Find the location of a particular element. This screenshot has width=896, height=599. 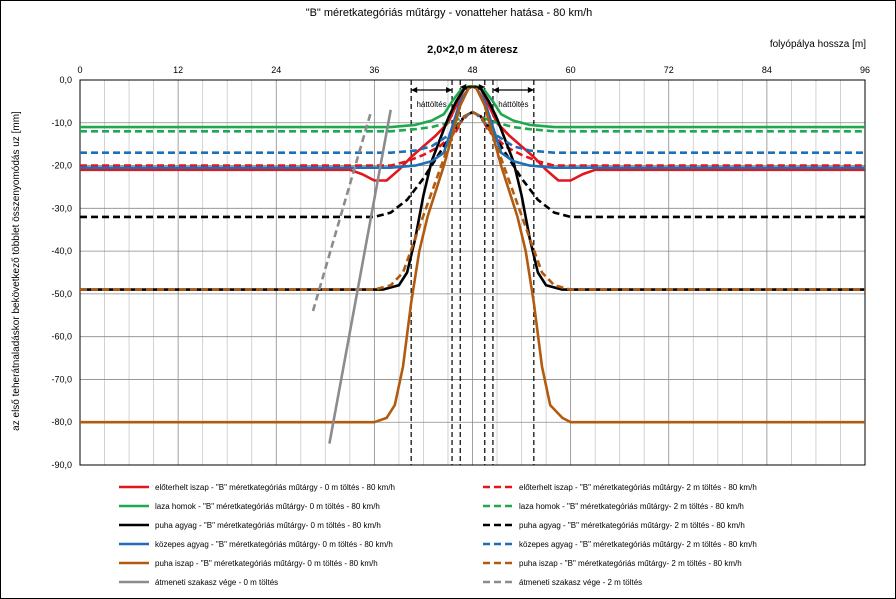

y-tick-label: -80,0 is located at coordinates (61, 422).